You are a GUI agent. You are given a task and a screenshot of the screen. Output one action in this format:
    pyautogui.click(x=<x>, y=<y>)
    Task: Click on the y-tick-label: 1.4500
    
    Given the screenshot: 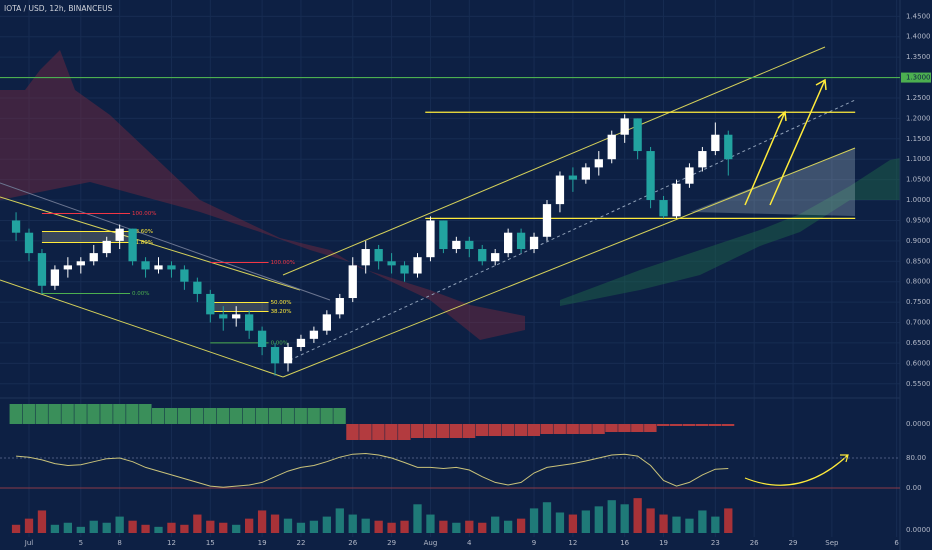 What is the action you would take?
    pyautogui.click(x=918, y=16)
    